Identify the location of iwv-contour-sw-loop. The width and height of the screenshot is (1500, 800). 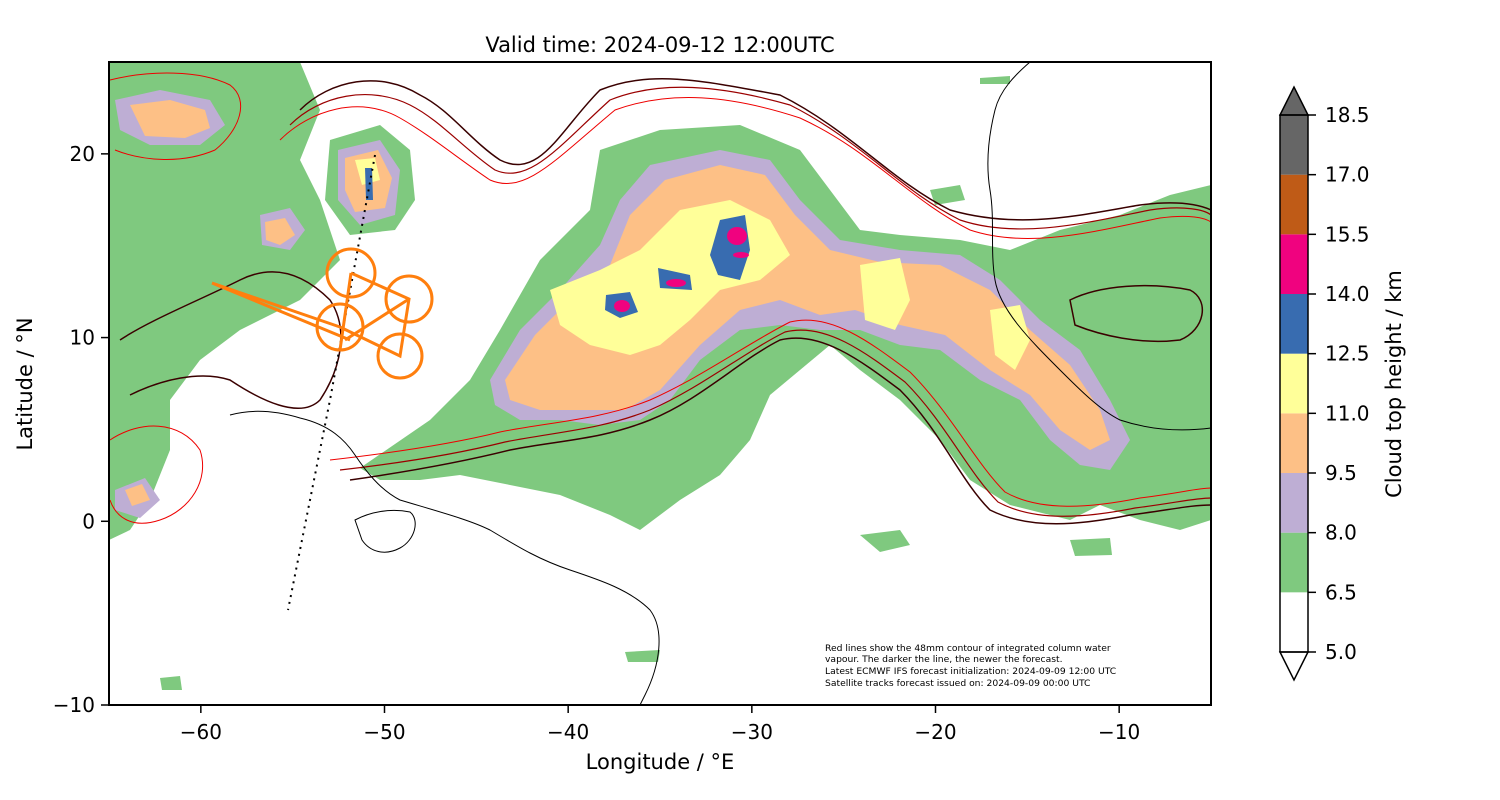
(156, 474).